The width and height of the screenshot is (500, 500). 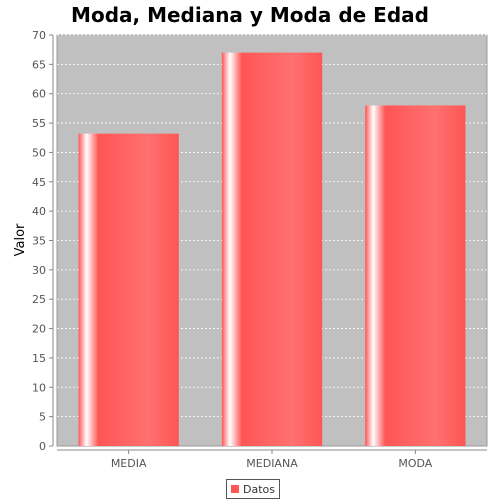 I want to click on y-tick-label: 15, so click(x=39, y=358).